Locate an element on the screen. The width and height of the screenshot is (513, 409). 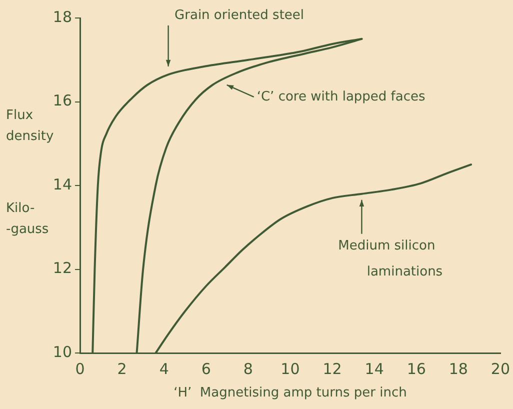
annotation: ‘C’ core with lapped faces is located at coordinates (341, 96).